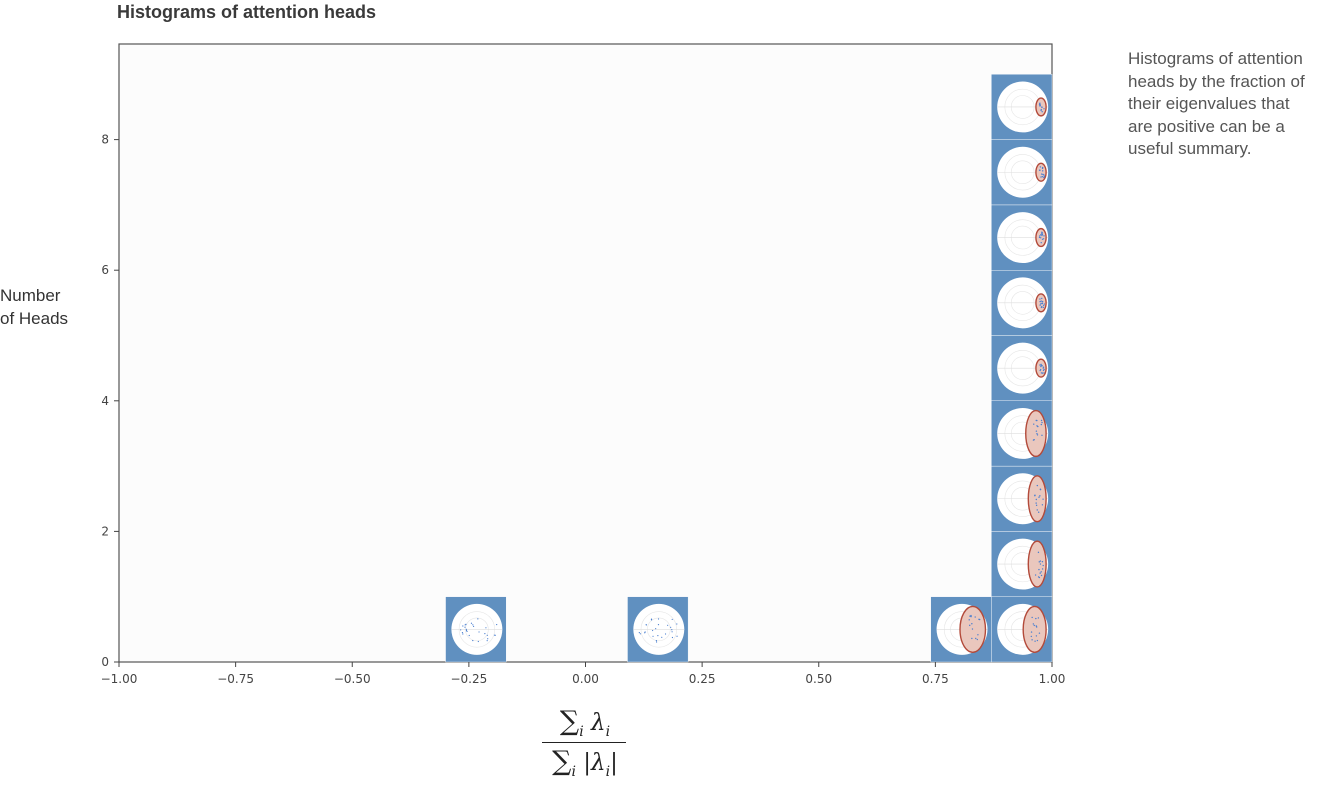  Describe the element at coordinates (585, 723) in the screenshot. I see `x-axis-numerator: ∑i λi` at that location.